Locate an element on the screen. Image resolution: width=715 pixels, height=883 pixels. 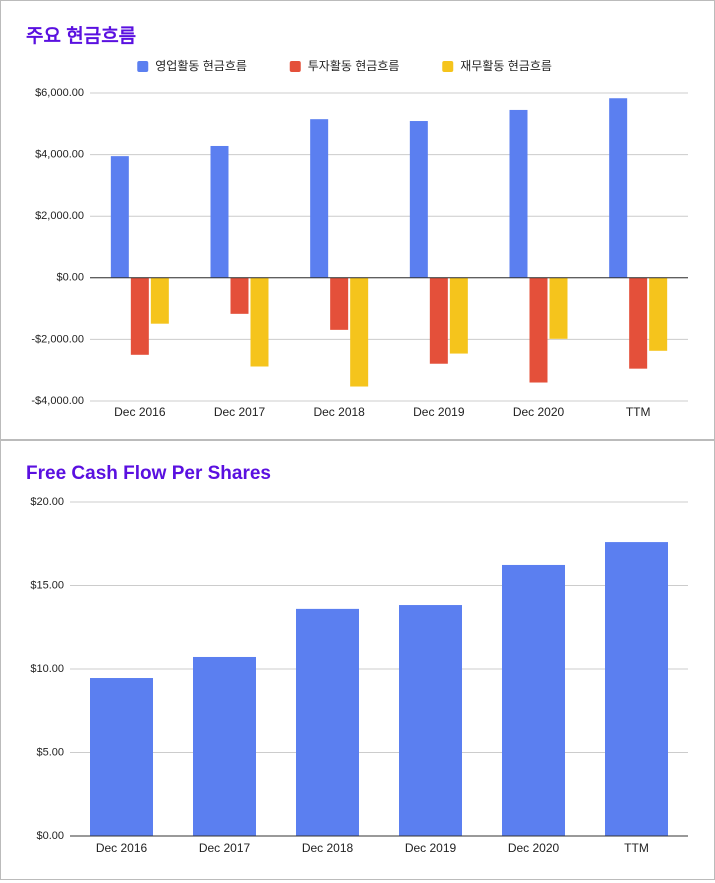
y-tick-label: $6,000.00 is located at coordinates (59, 93).